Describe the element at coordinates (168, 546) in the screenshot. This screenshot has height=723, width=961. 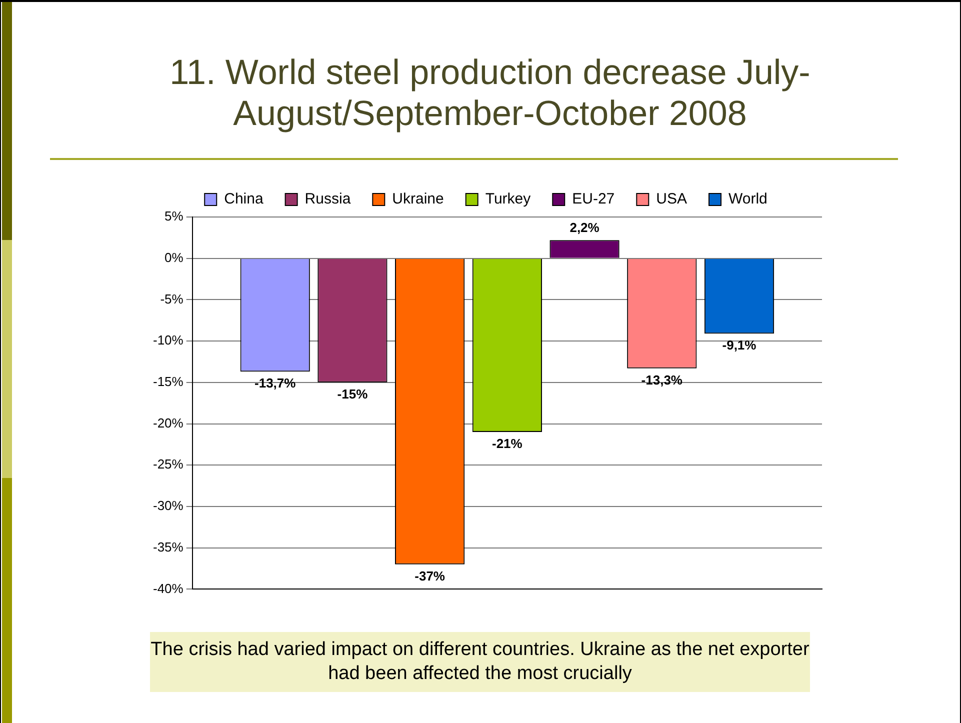
I see `y-tick-label: -35%` at that location.